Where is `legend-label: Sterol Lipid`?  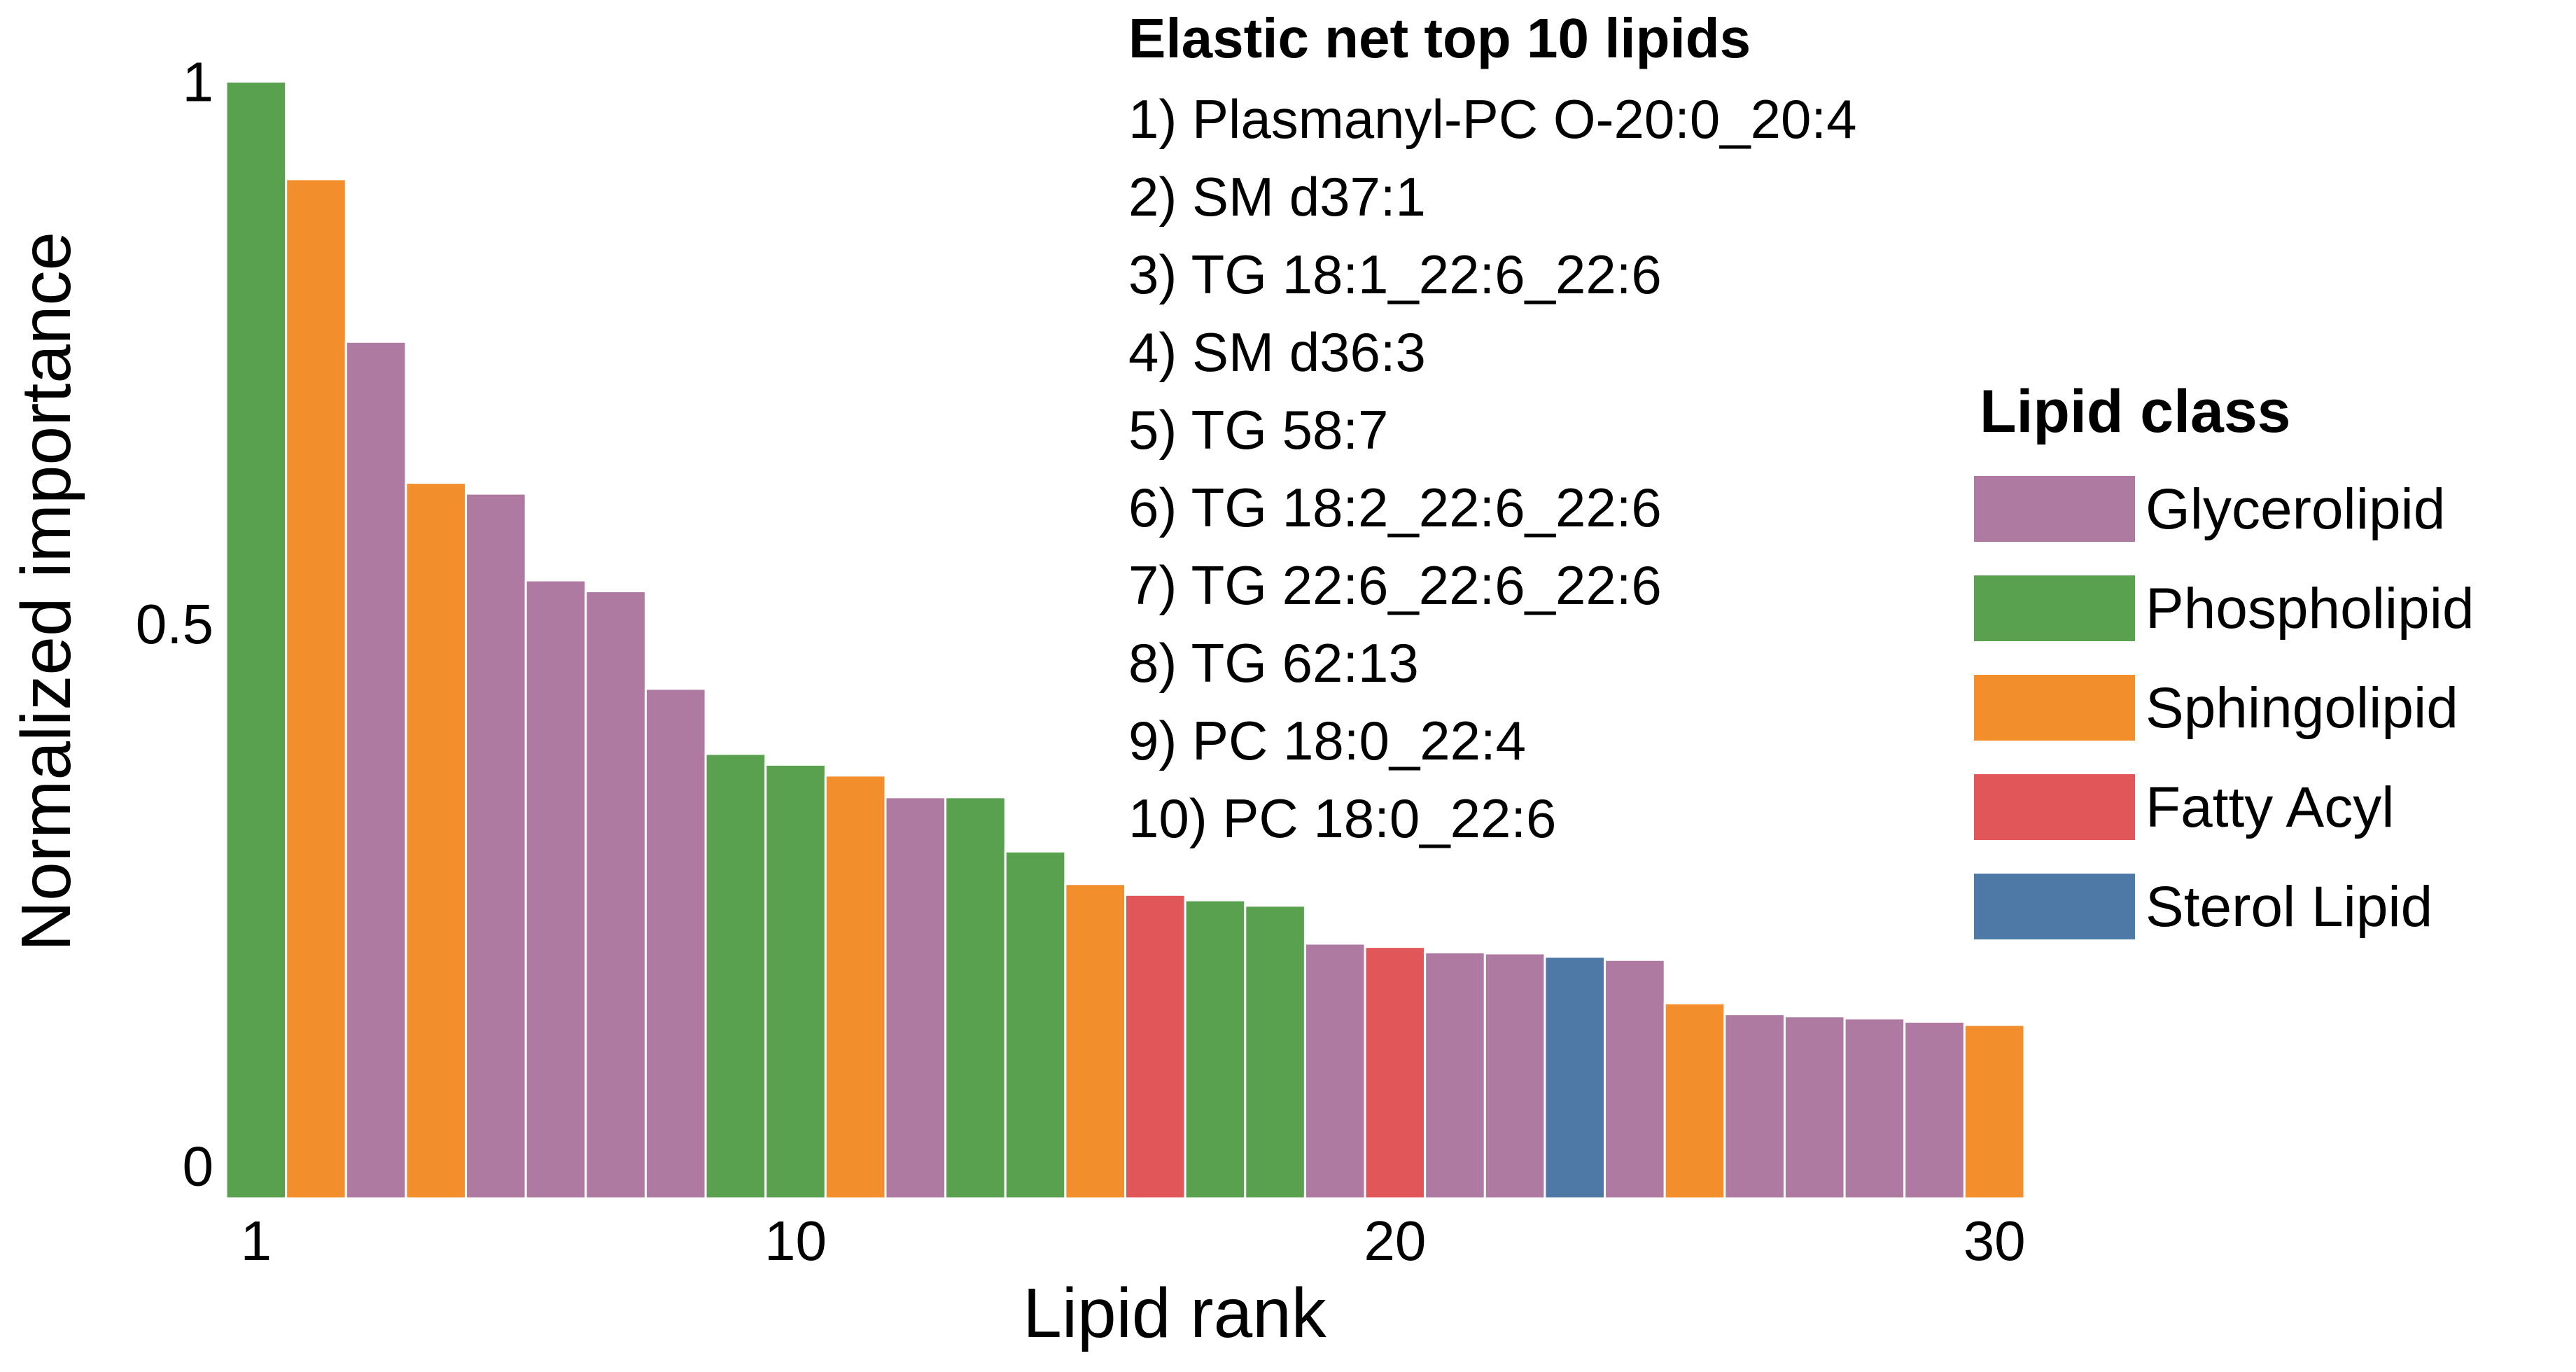 legend-label: Sterol Lipid is located at coordinates (2289, 907).